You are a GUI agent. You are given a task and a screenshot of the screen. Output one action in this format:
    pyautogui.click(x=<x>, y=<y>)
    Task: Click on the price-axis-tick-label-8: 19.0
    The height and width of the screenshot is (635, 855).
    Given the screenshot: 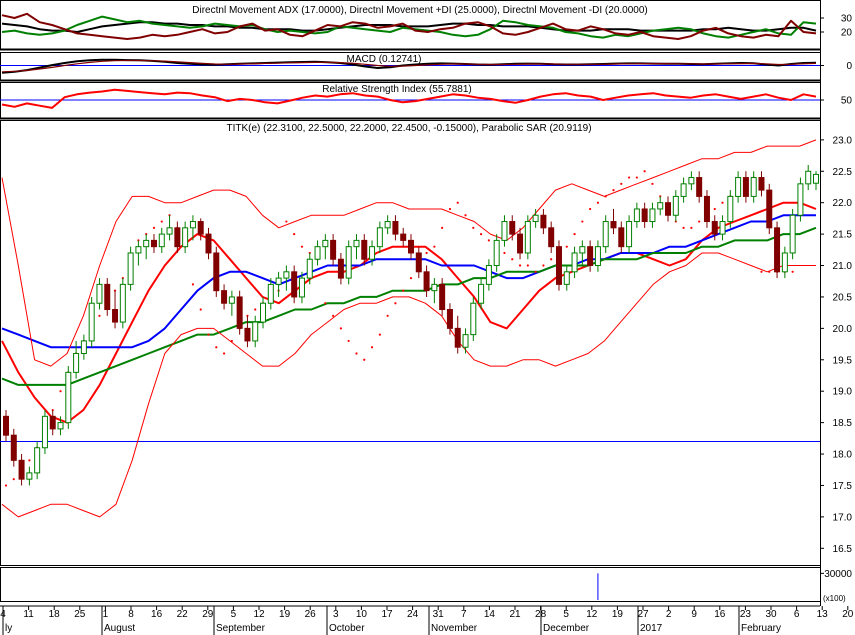 What is the action you would take?
    pyautogui.click(x=843, y=392)
    